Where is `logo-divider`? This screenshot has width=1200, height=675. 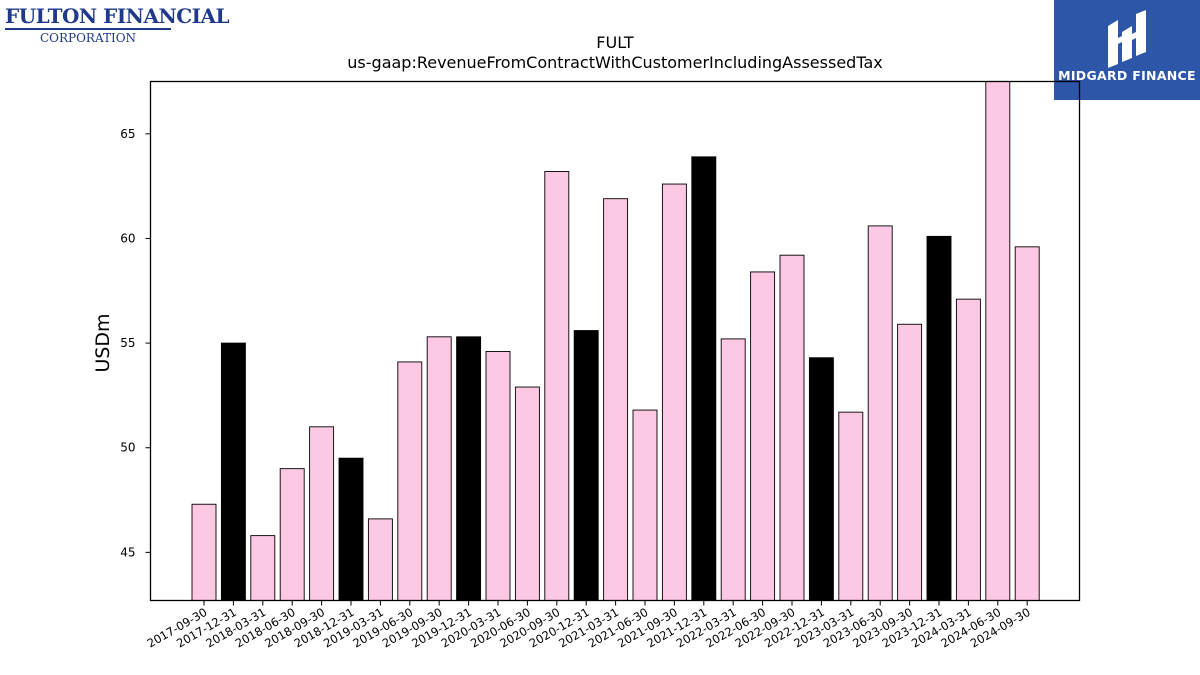 logo-divider is located at coordinates (88, 29).